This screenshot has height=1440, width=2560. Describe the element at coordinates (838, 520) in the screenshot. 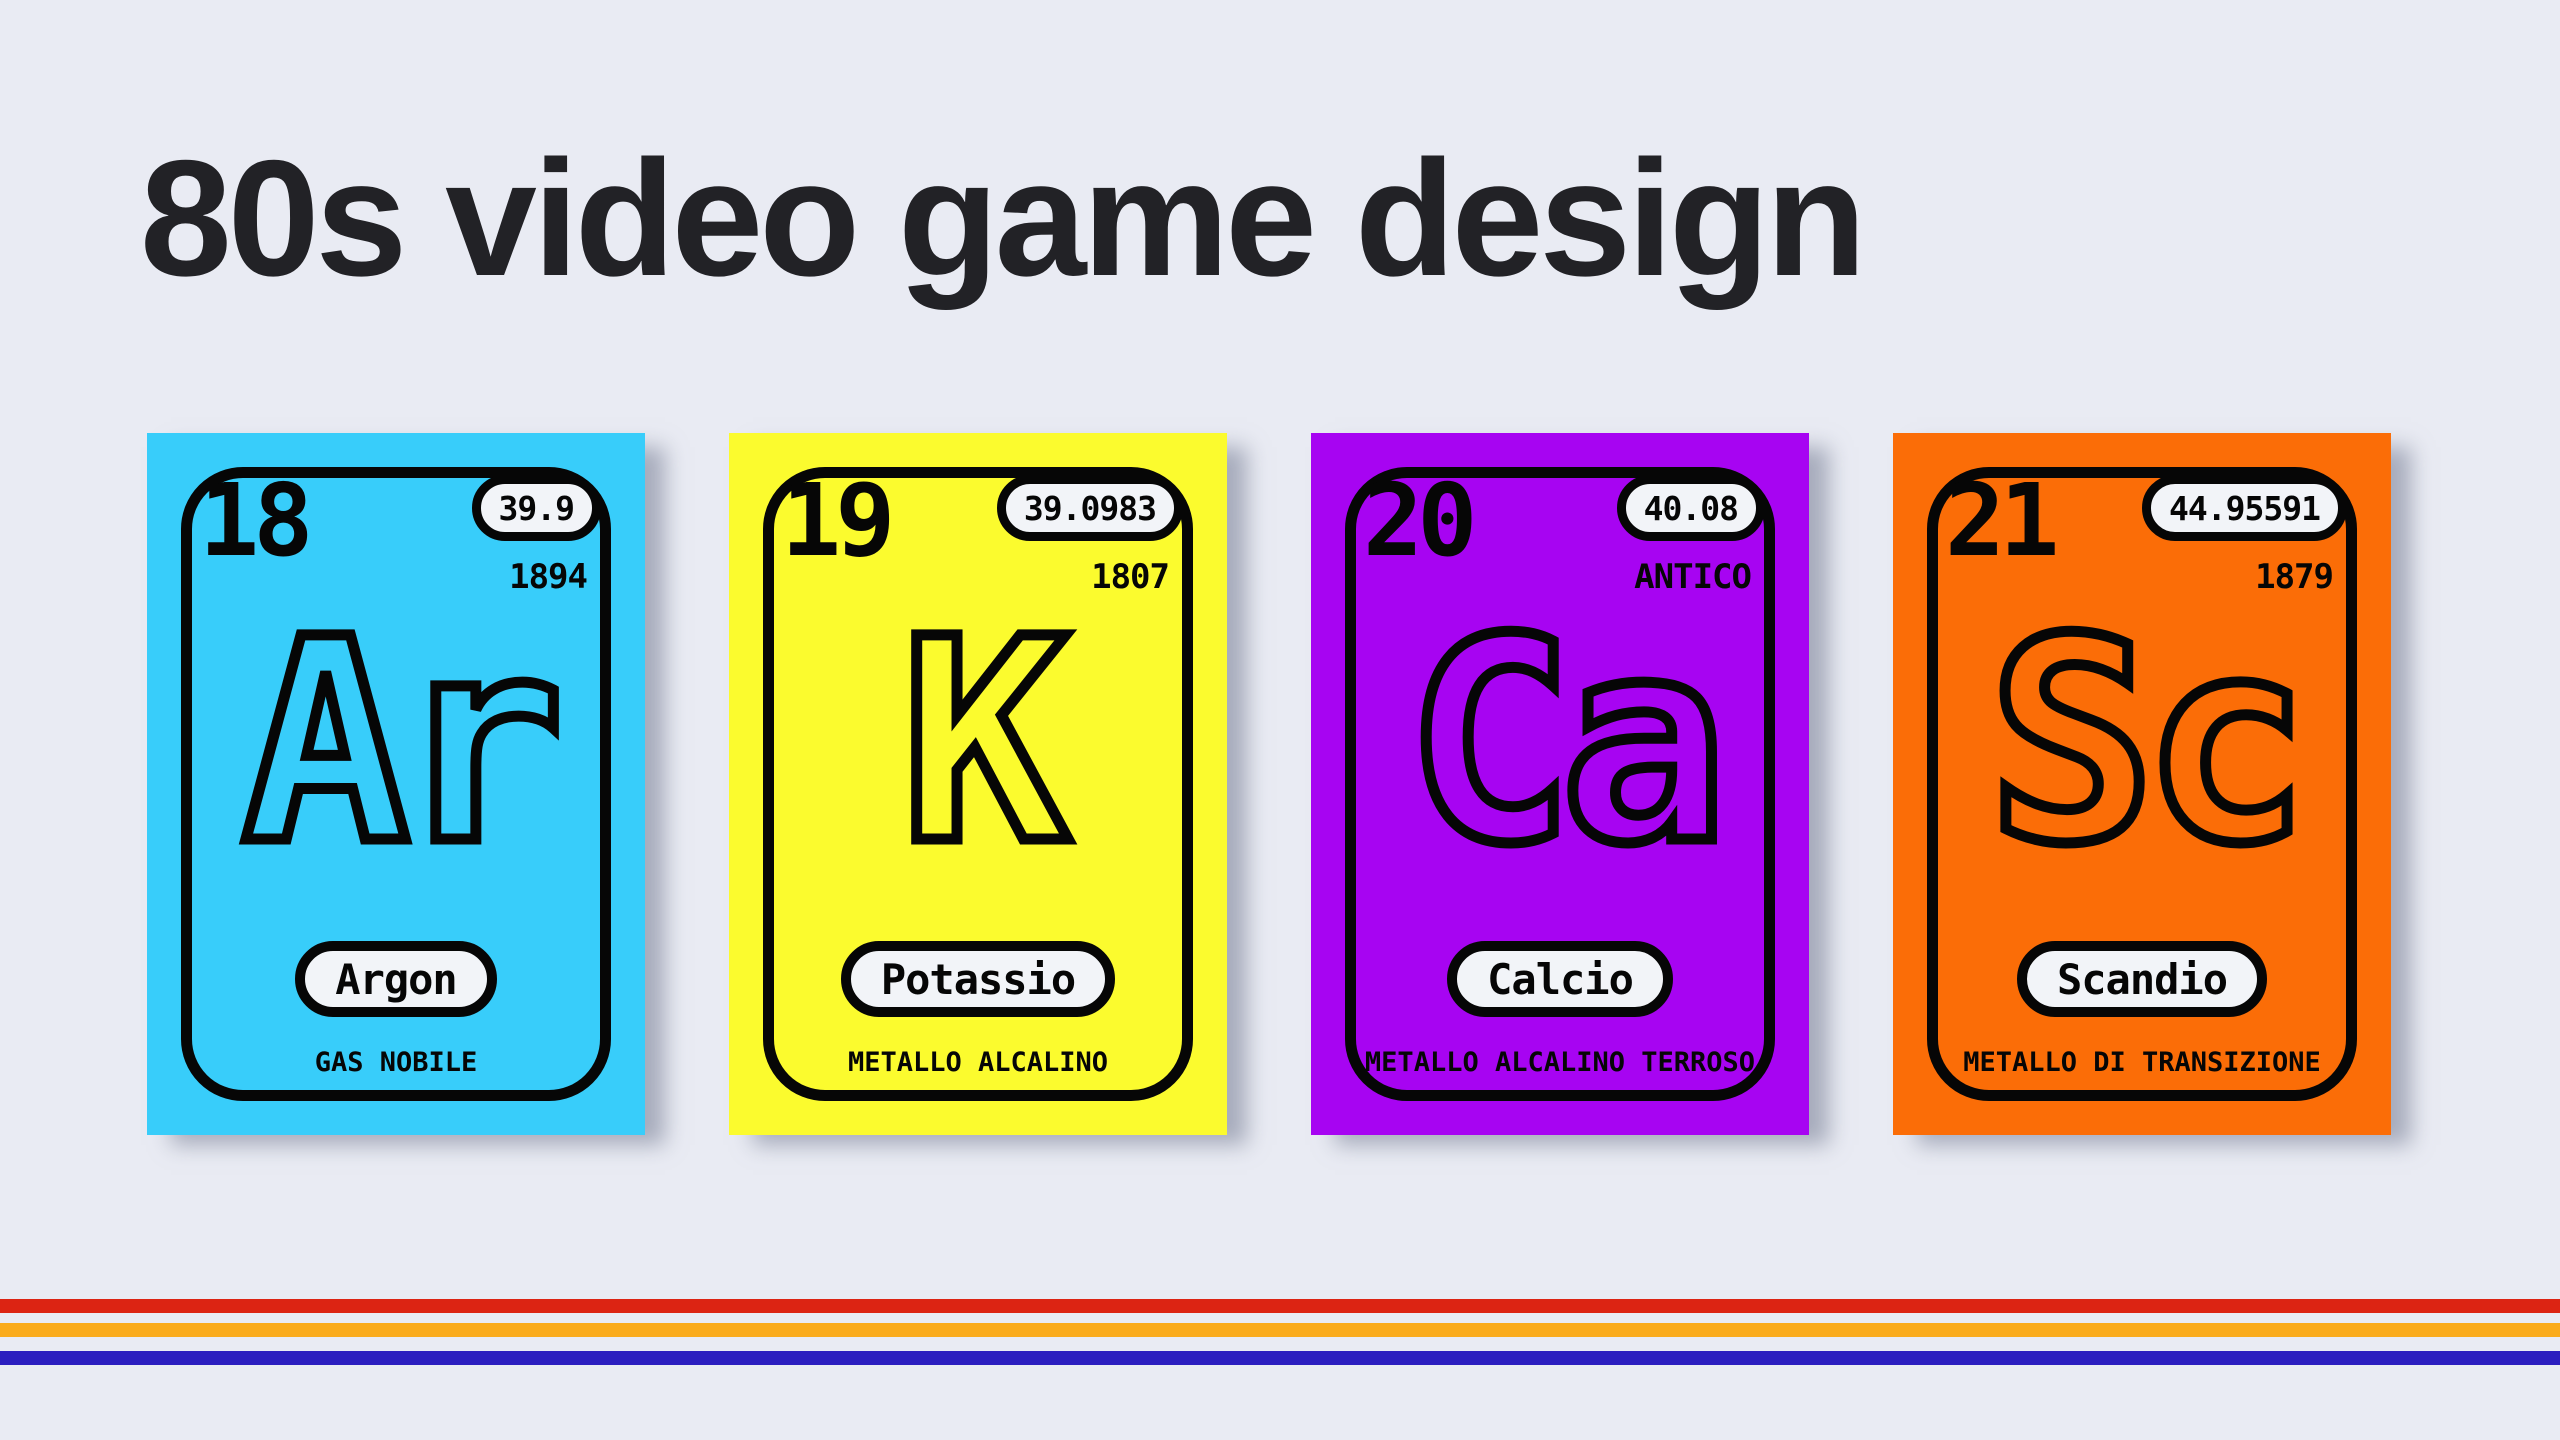

I see `atomic-number: 19` at that location.